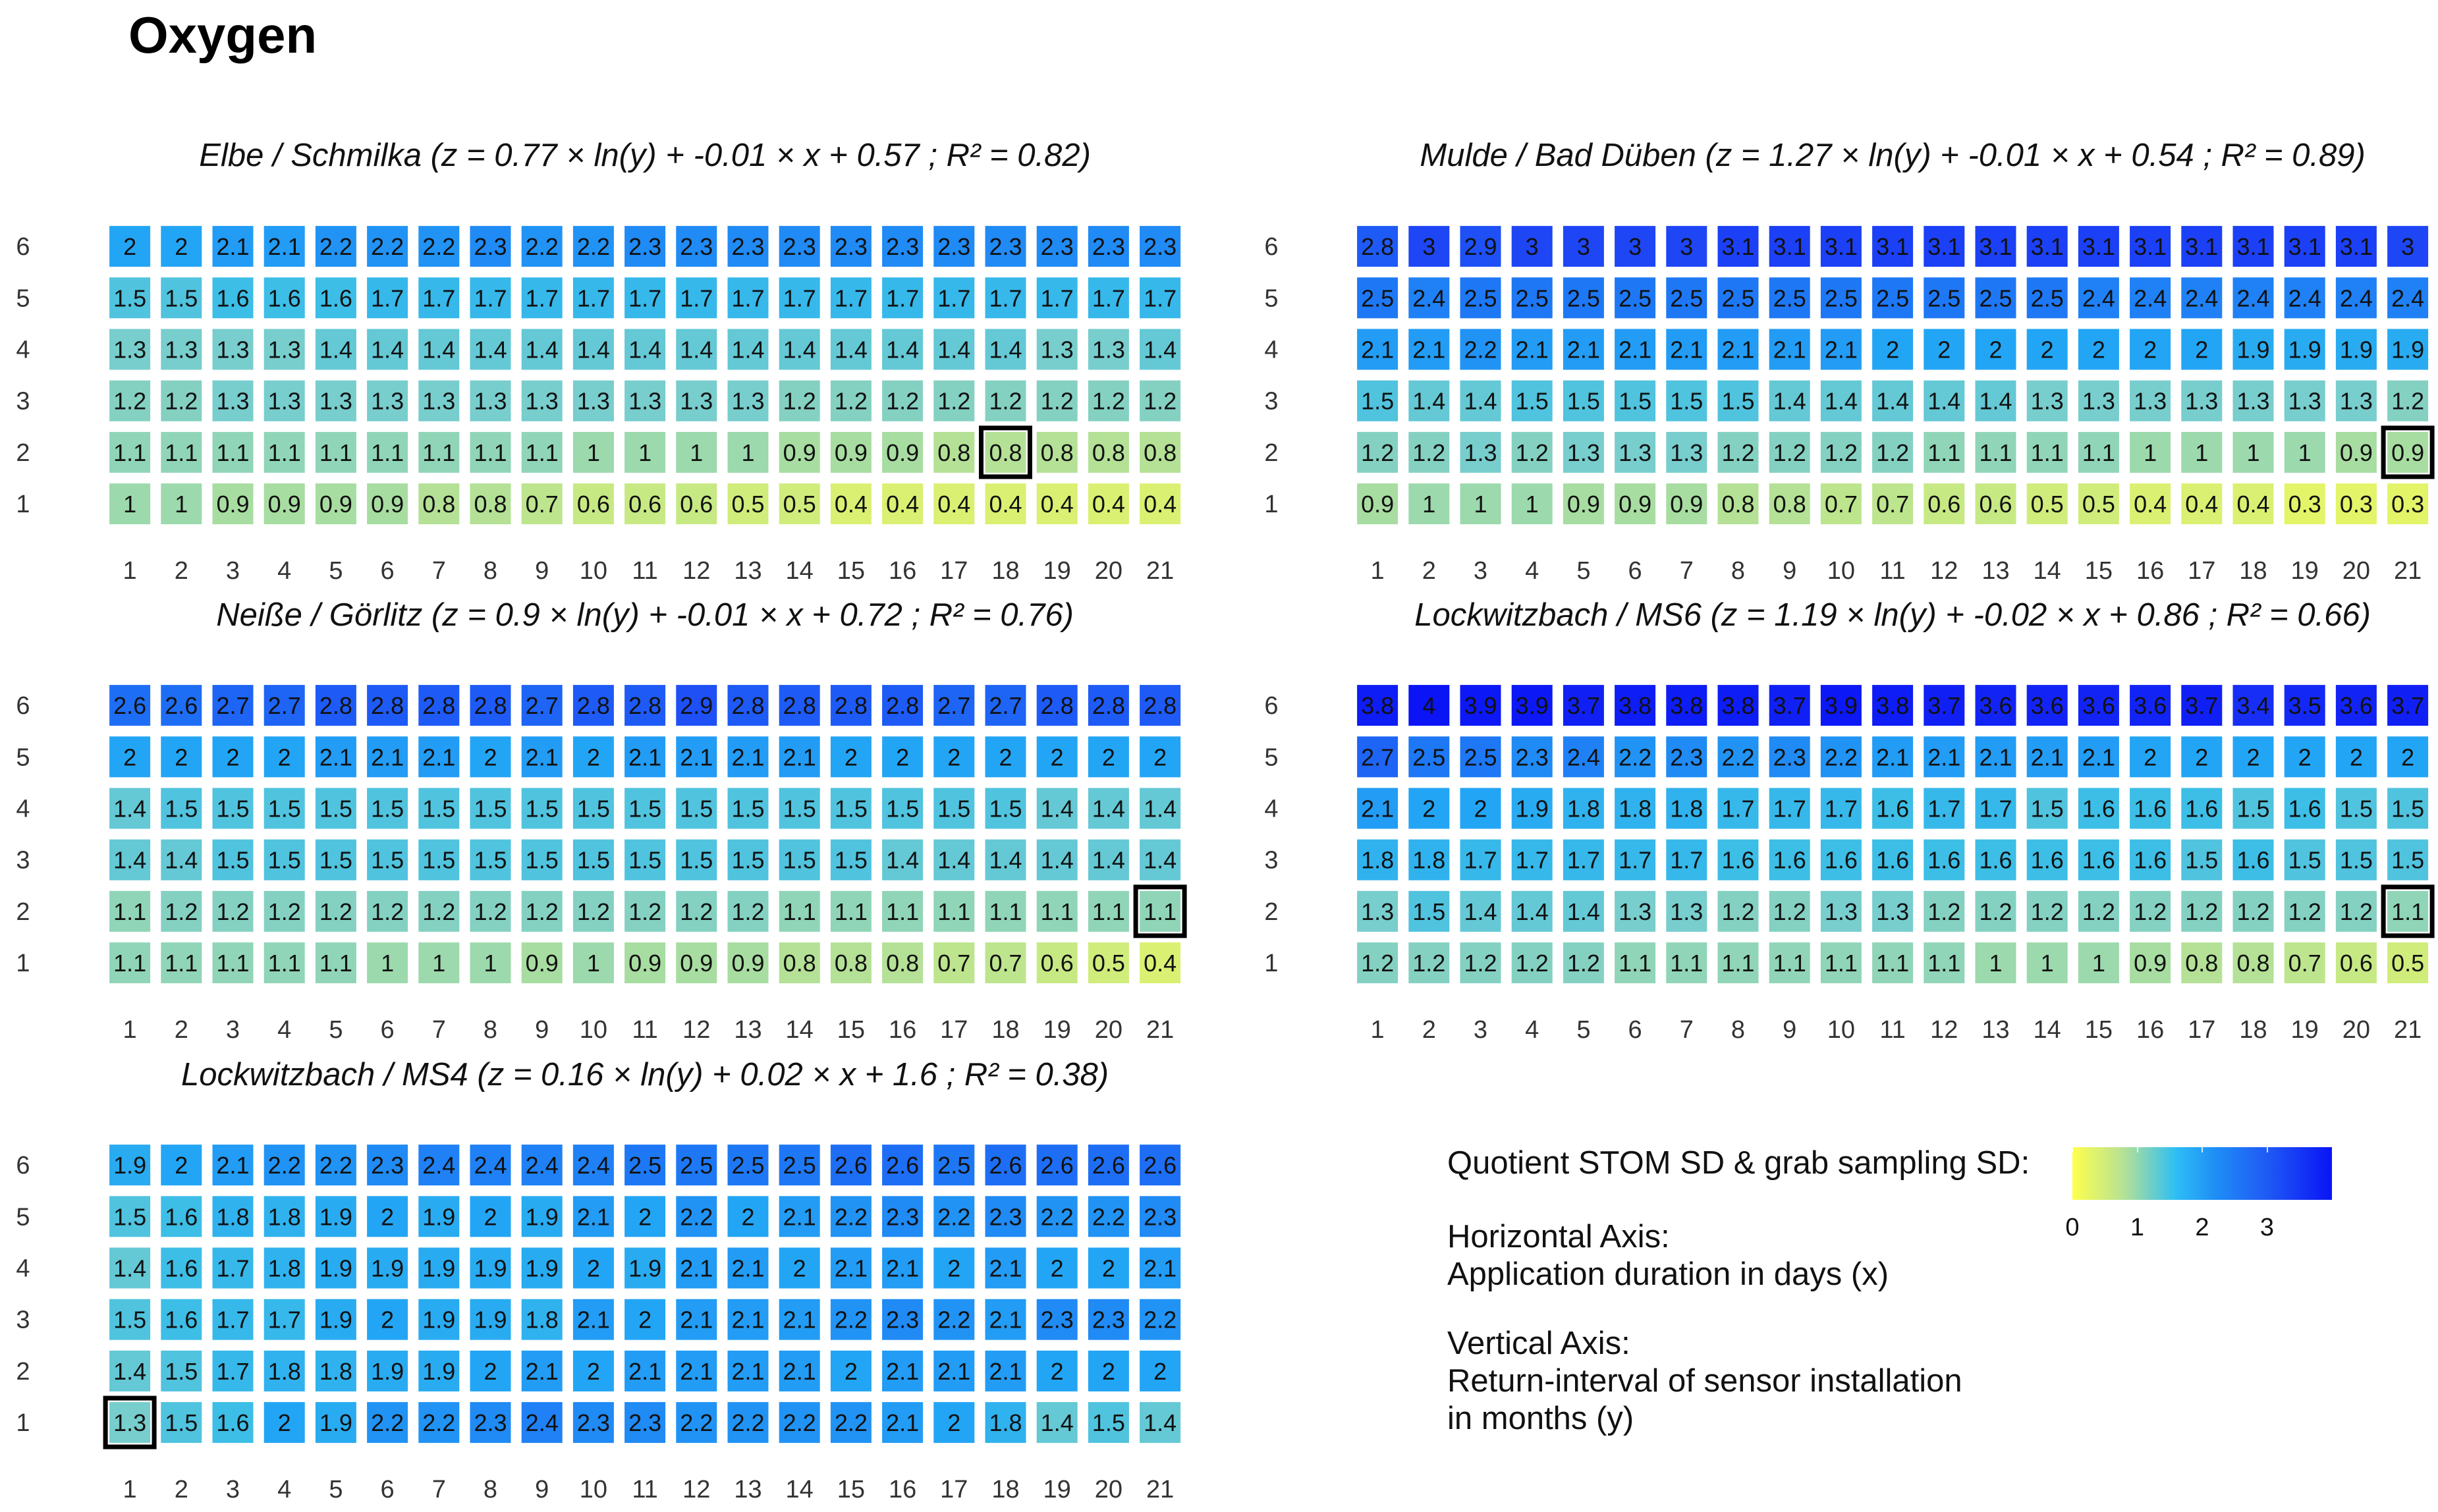  What do you see at coordinates (2099, 571) in the screenshot?
I see `x-tick-label: 15` at bounding box center [2099, 571].